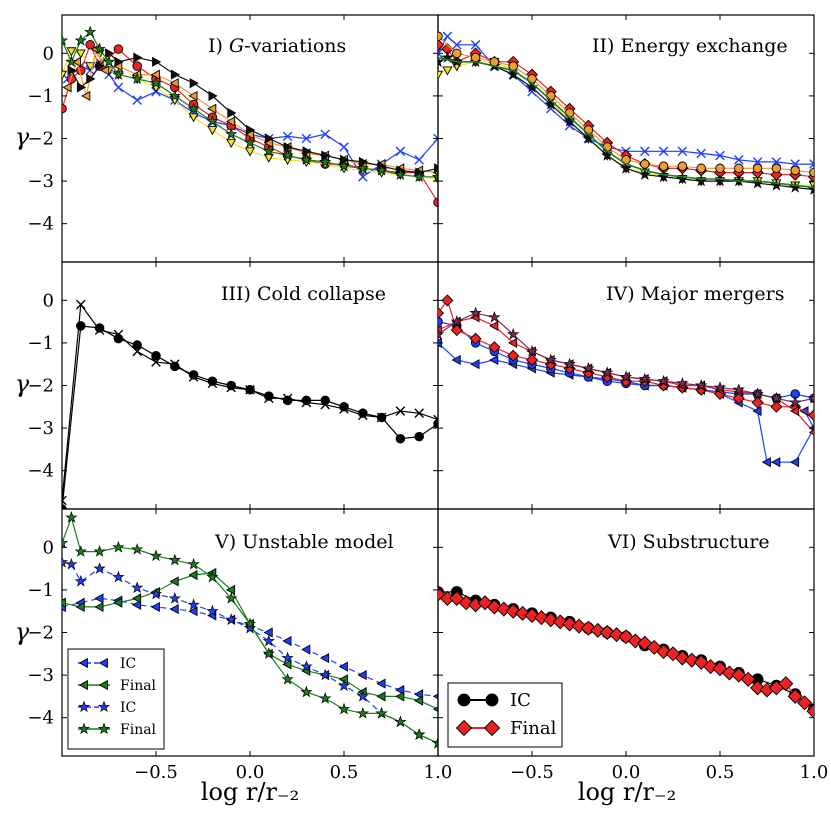  Describe the element at coordinates (626, 122) in the screenshot. I see `panel-II-series-5-line` at that location.